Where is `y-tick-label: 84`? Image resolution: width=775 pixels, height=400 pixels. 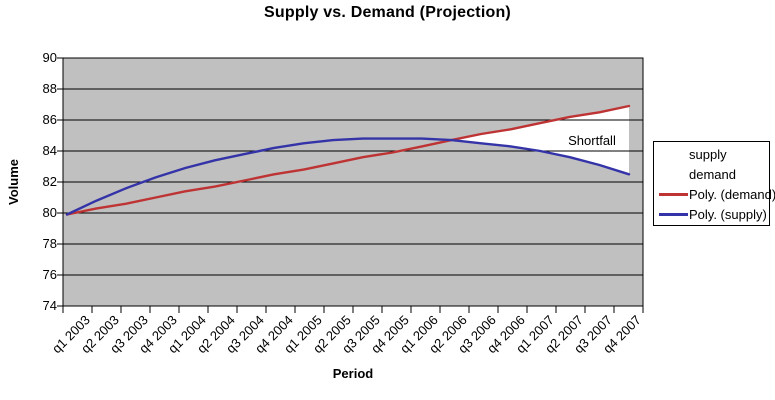
y-tick-label: 84 is located at coordinates (49, 150).